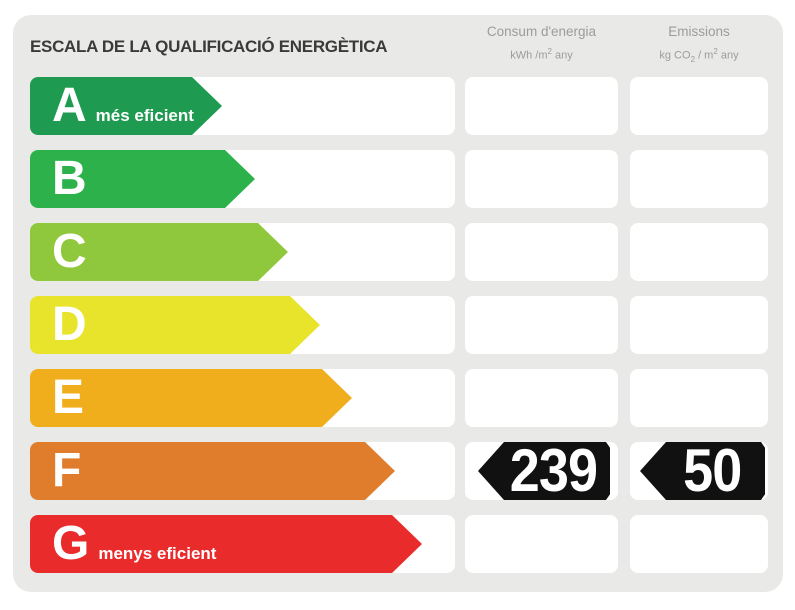 The image size is (795, 610). What do you see at coordinates (541, 31) in the screenshot?
I see `consum-column-label: Consum d'energia` at bounding box center [541, 31].